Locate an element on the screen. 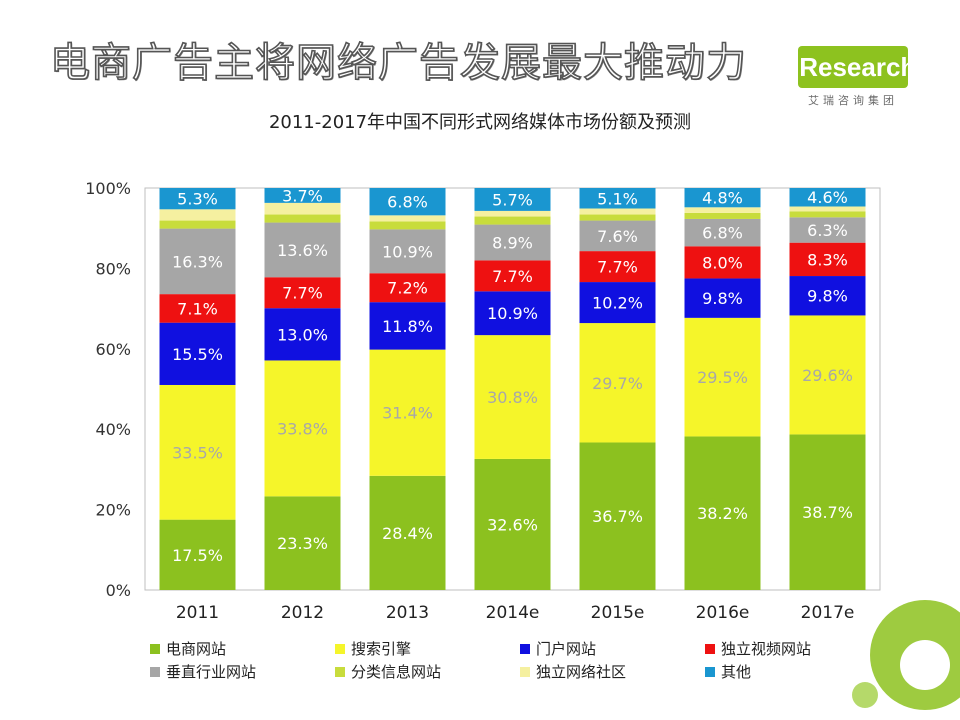 This screenshot has width=960, height=720. data-label: 4.6% is located at coordinates (827, 197).